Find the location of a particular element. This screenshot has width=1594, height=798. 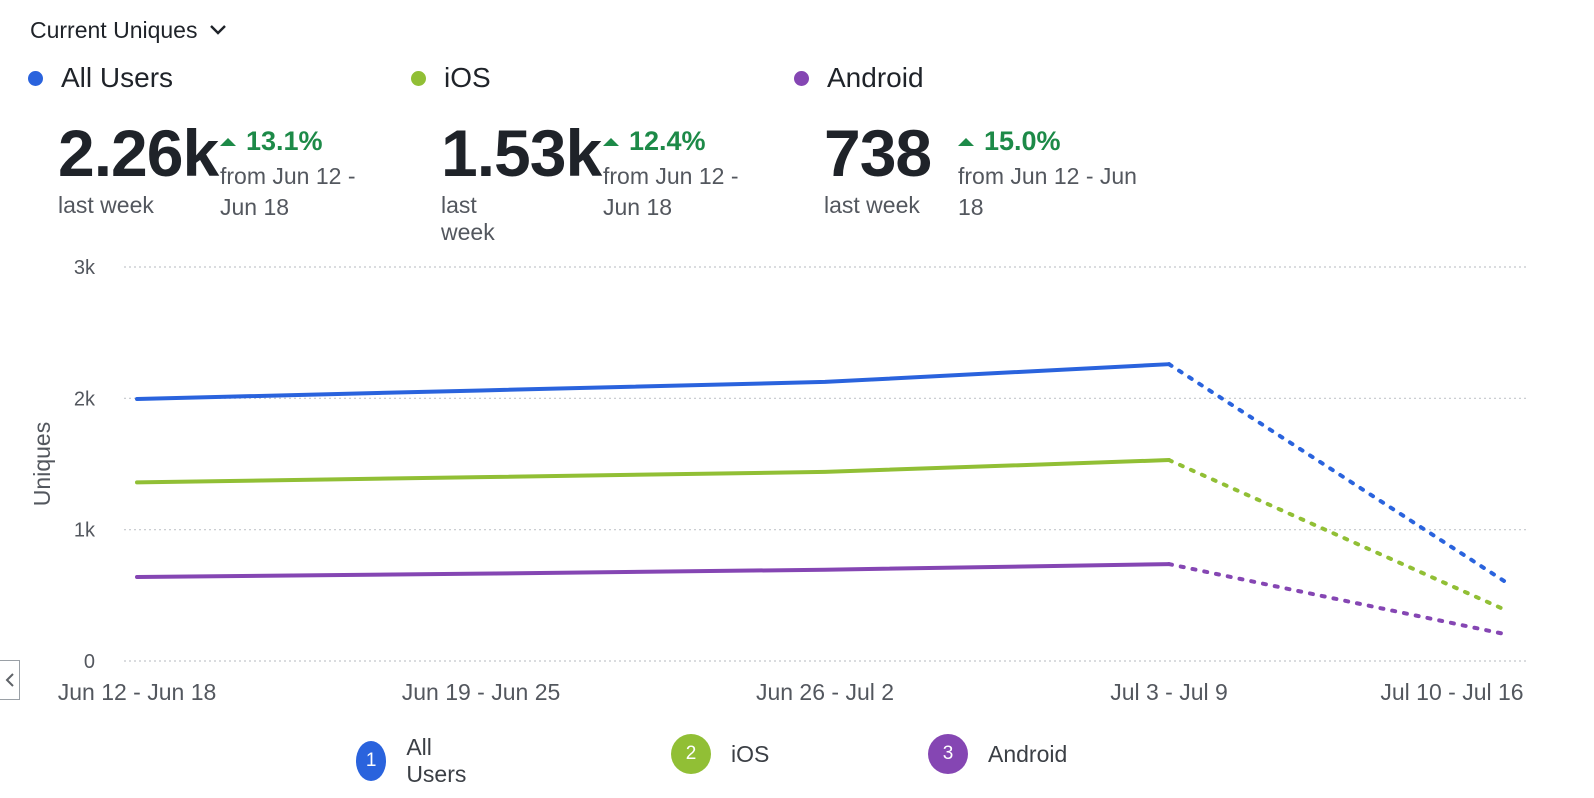

legend-badge: 2 is located at coordinates (691, 754).